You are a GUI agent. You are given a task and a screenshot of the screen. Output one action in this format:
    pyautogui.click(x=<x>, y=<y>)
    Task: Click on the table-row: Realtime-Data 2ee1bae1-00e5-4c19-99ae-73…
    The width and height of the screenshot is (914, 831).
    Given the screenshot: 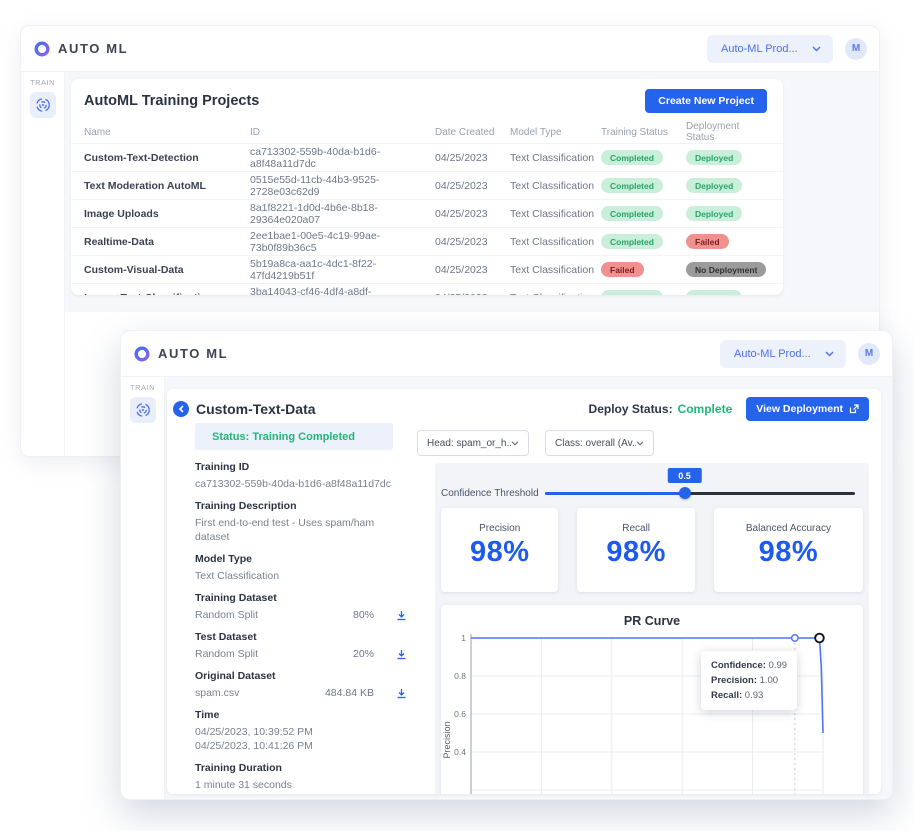 What is the action you would take?
    pyautogui.click(x=427, y=242)
    